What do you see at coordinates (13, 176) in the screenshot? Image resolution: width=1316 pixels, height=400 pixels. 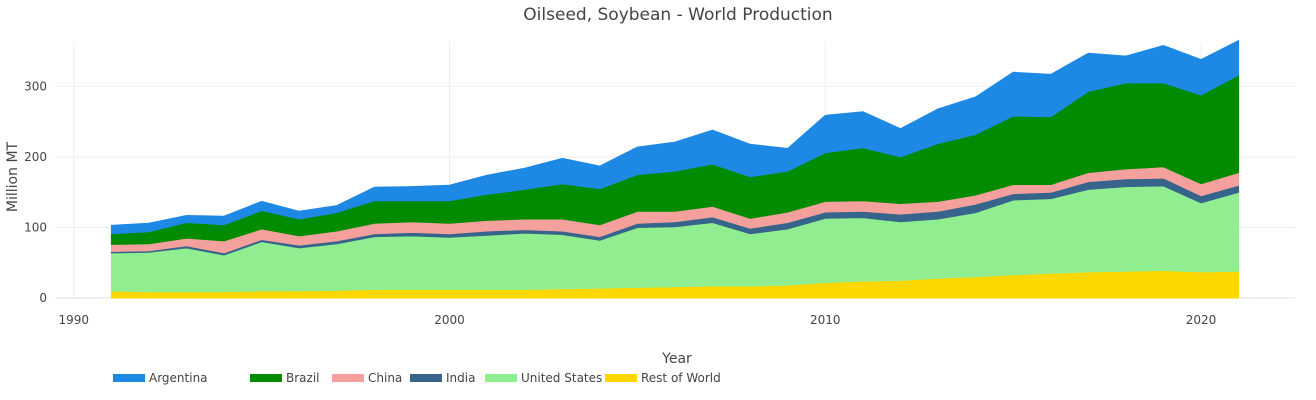 I see `y-axis-title: Million MT` at bounding box center [13, 176].